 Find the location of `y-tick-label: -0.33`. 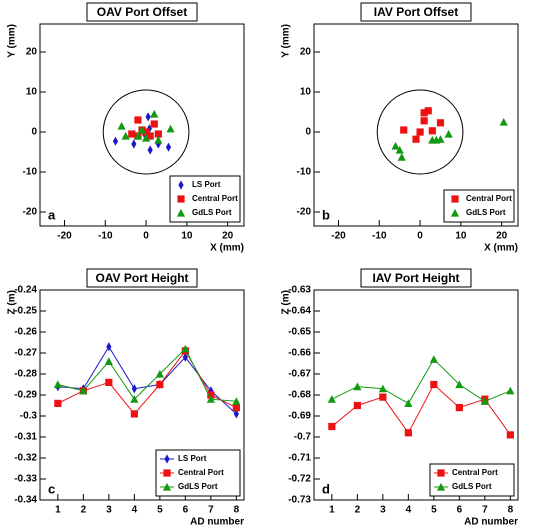

y-tick-label: -0.33 is located at coordinates (25, 479).